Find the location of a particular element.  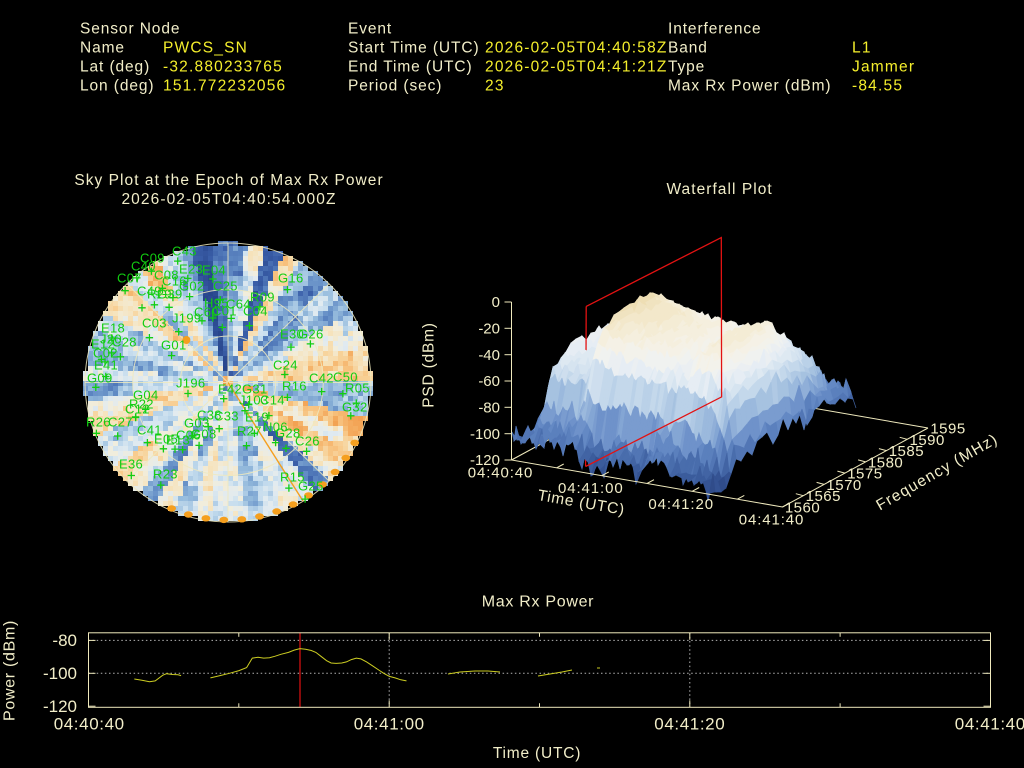

svg-text: C08 is located at coordinates (166, 275).